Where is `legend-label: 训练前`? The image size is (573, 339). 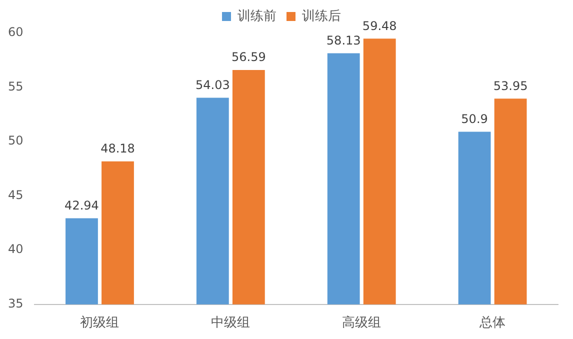 legend-label: 训练前 is located at coordinates (257, 16).